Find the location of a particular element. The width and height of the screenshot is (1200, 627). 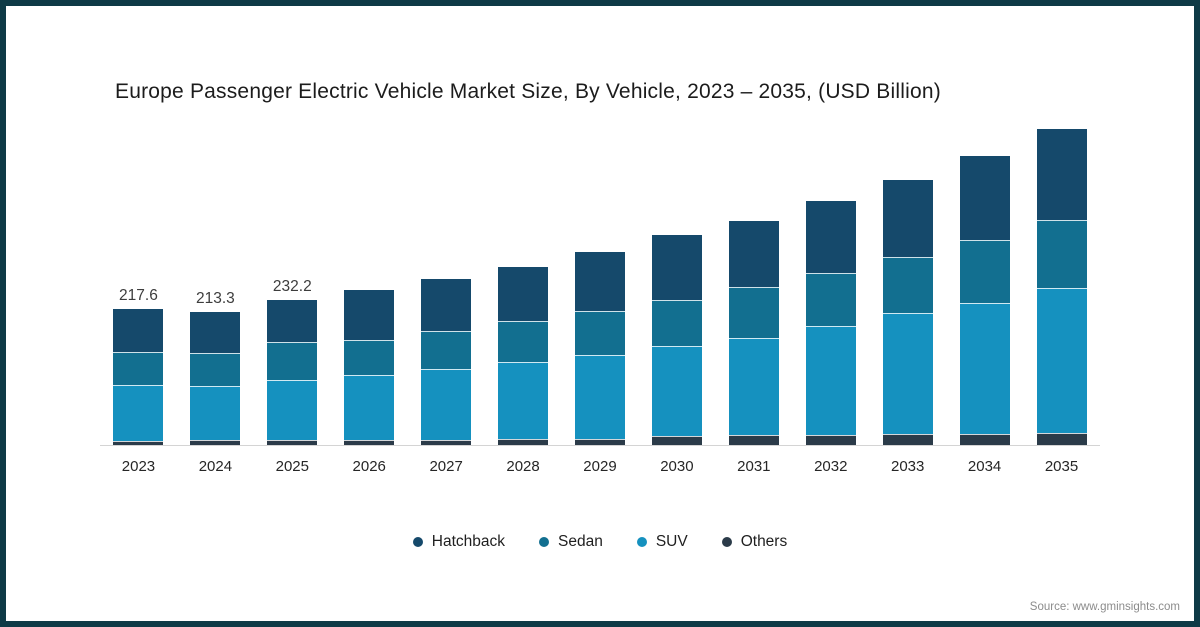

x-axis-label-2031: 2031 is located at coordinates (754, 466).